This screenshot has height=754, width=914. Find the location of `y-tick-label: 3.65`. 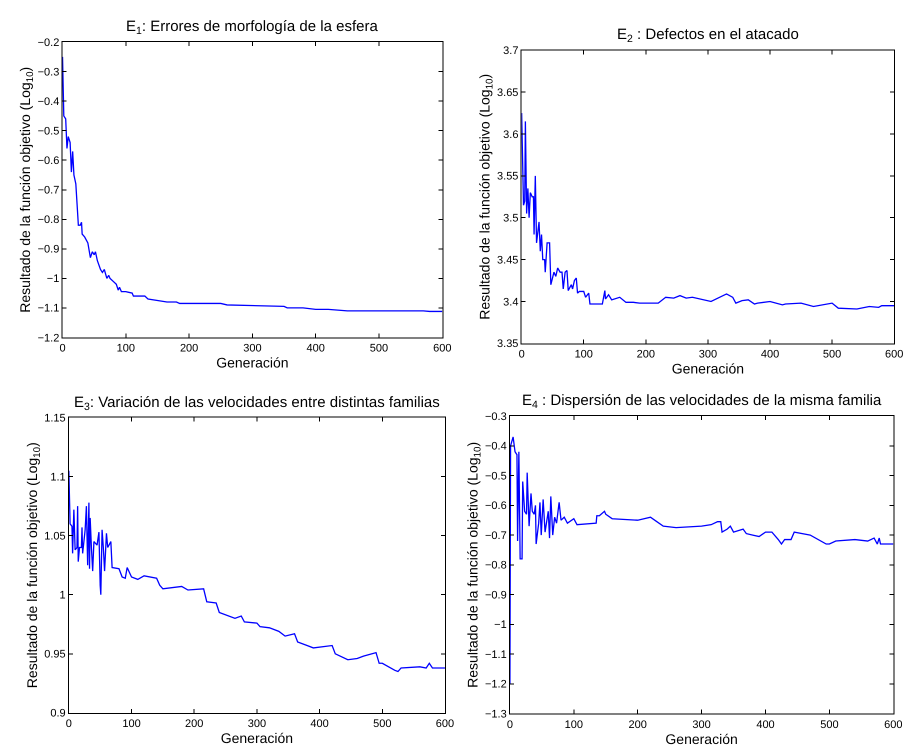

y-tick-label: 3.65 is located at coordinates (507, 92).